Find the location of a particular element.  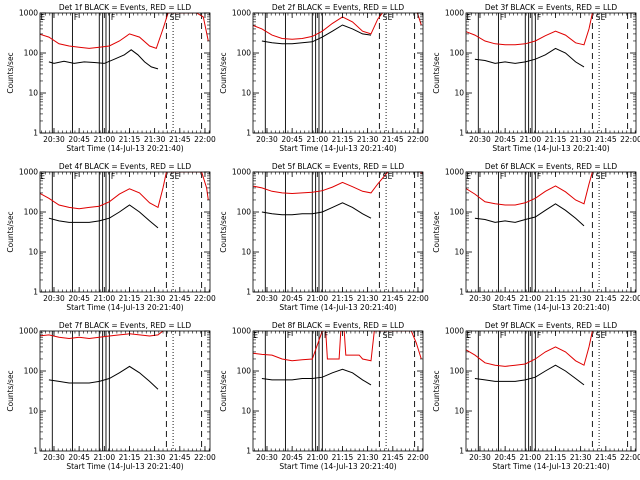

chart-title: Det 5f BLACK = Events, RED = LLD is located at coordinates (338, 166).